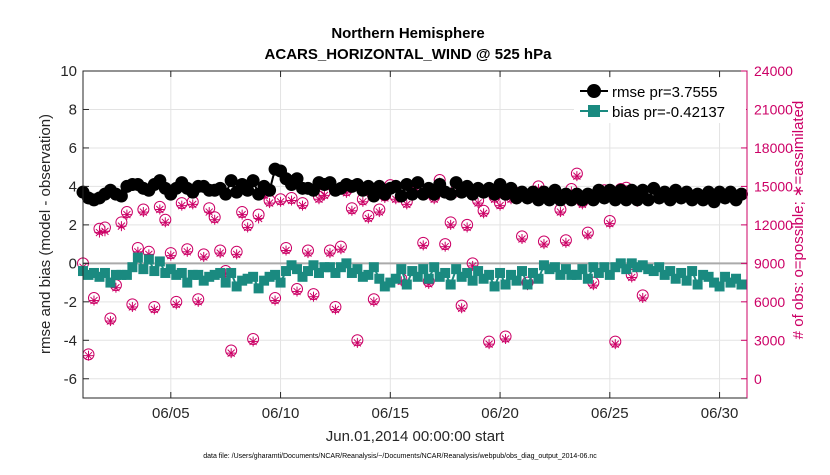  What do you see at coordinates (773, 148) in the screenshot?
I see `y-tick-label-right: 18000` at bounding box center [773, 148].